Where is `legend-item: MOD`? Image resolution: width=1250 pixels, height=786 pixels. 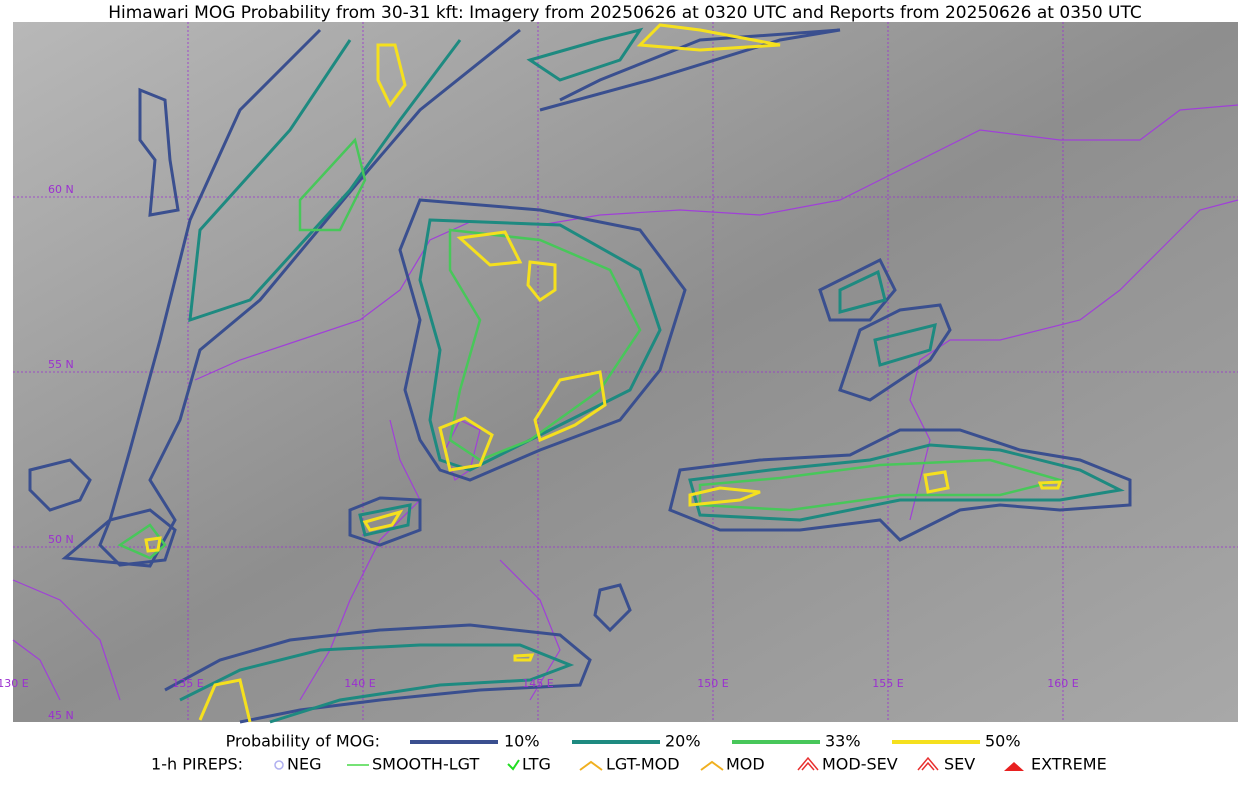 legend-item: MOD is located at coordinates (745, 764).